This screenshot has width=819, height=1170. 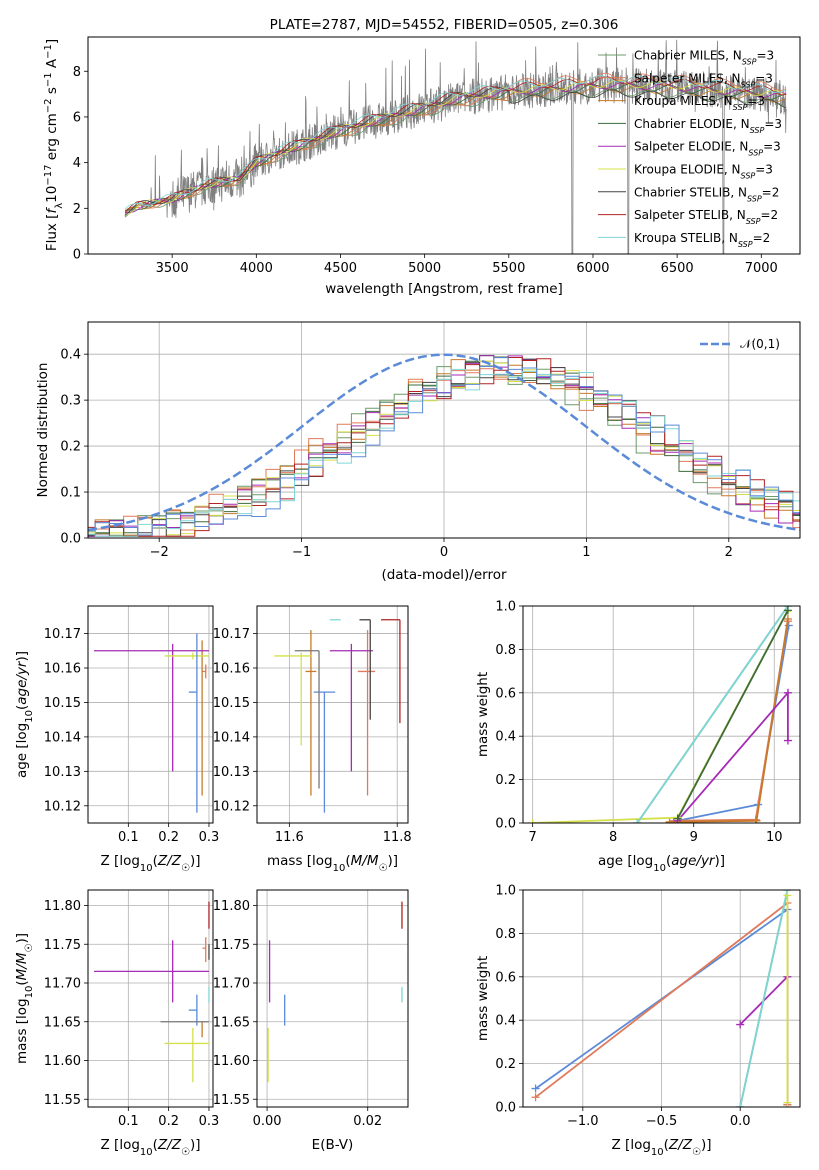 What do you see at coordinates (677, 268) in the screenshot?
I see `x-tick-label: 6500` at bounding box center [677, 268].